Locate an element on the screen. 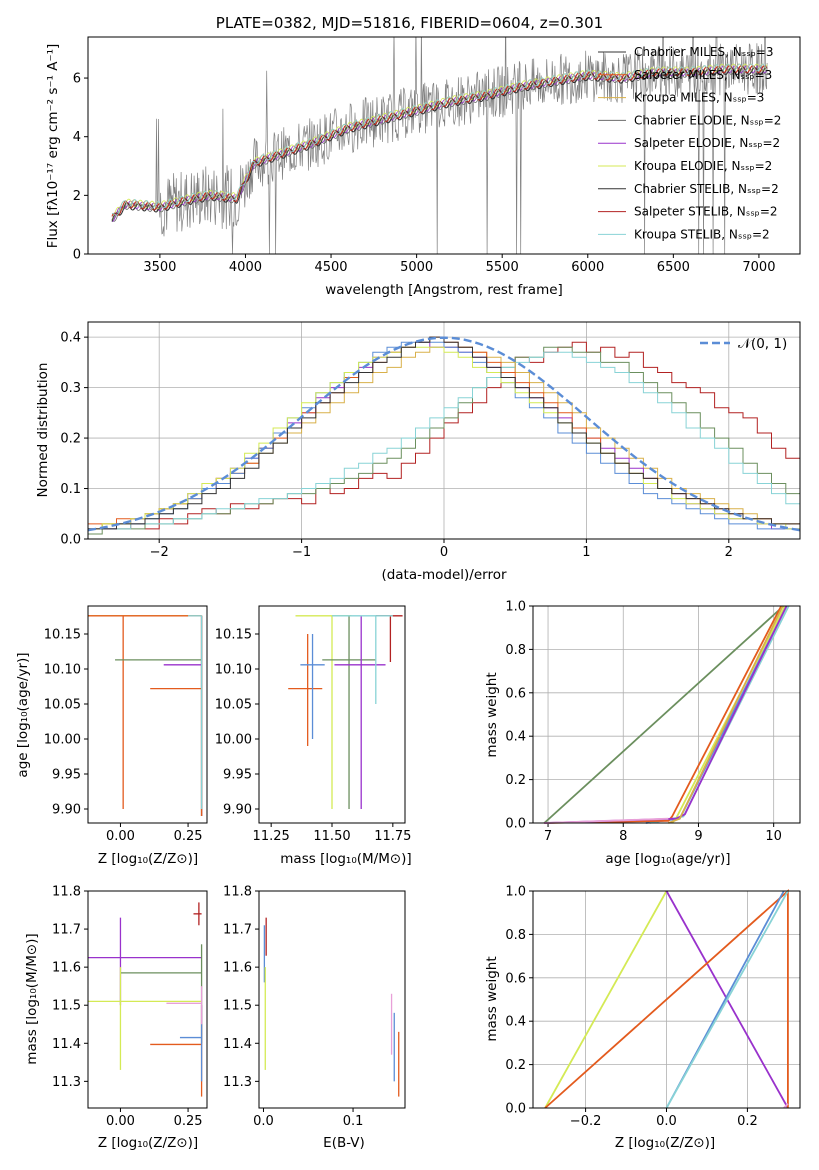 This screenshot has height=1170, width=819. legend-entry: Salpeter ELODIE, Nₛₛₚ=2 is located at coordinates (707, 143).